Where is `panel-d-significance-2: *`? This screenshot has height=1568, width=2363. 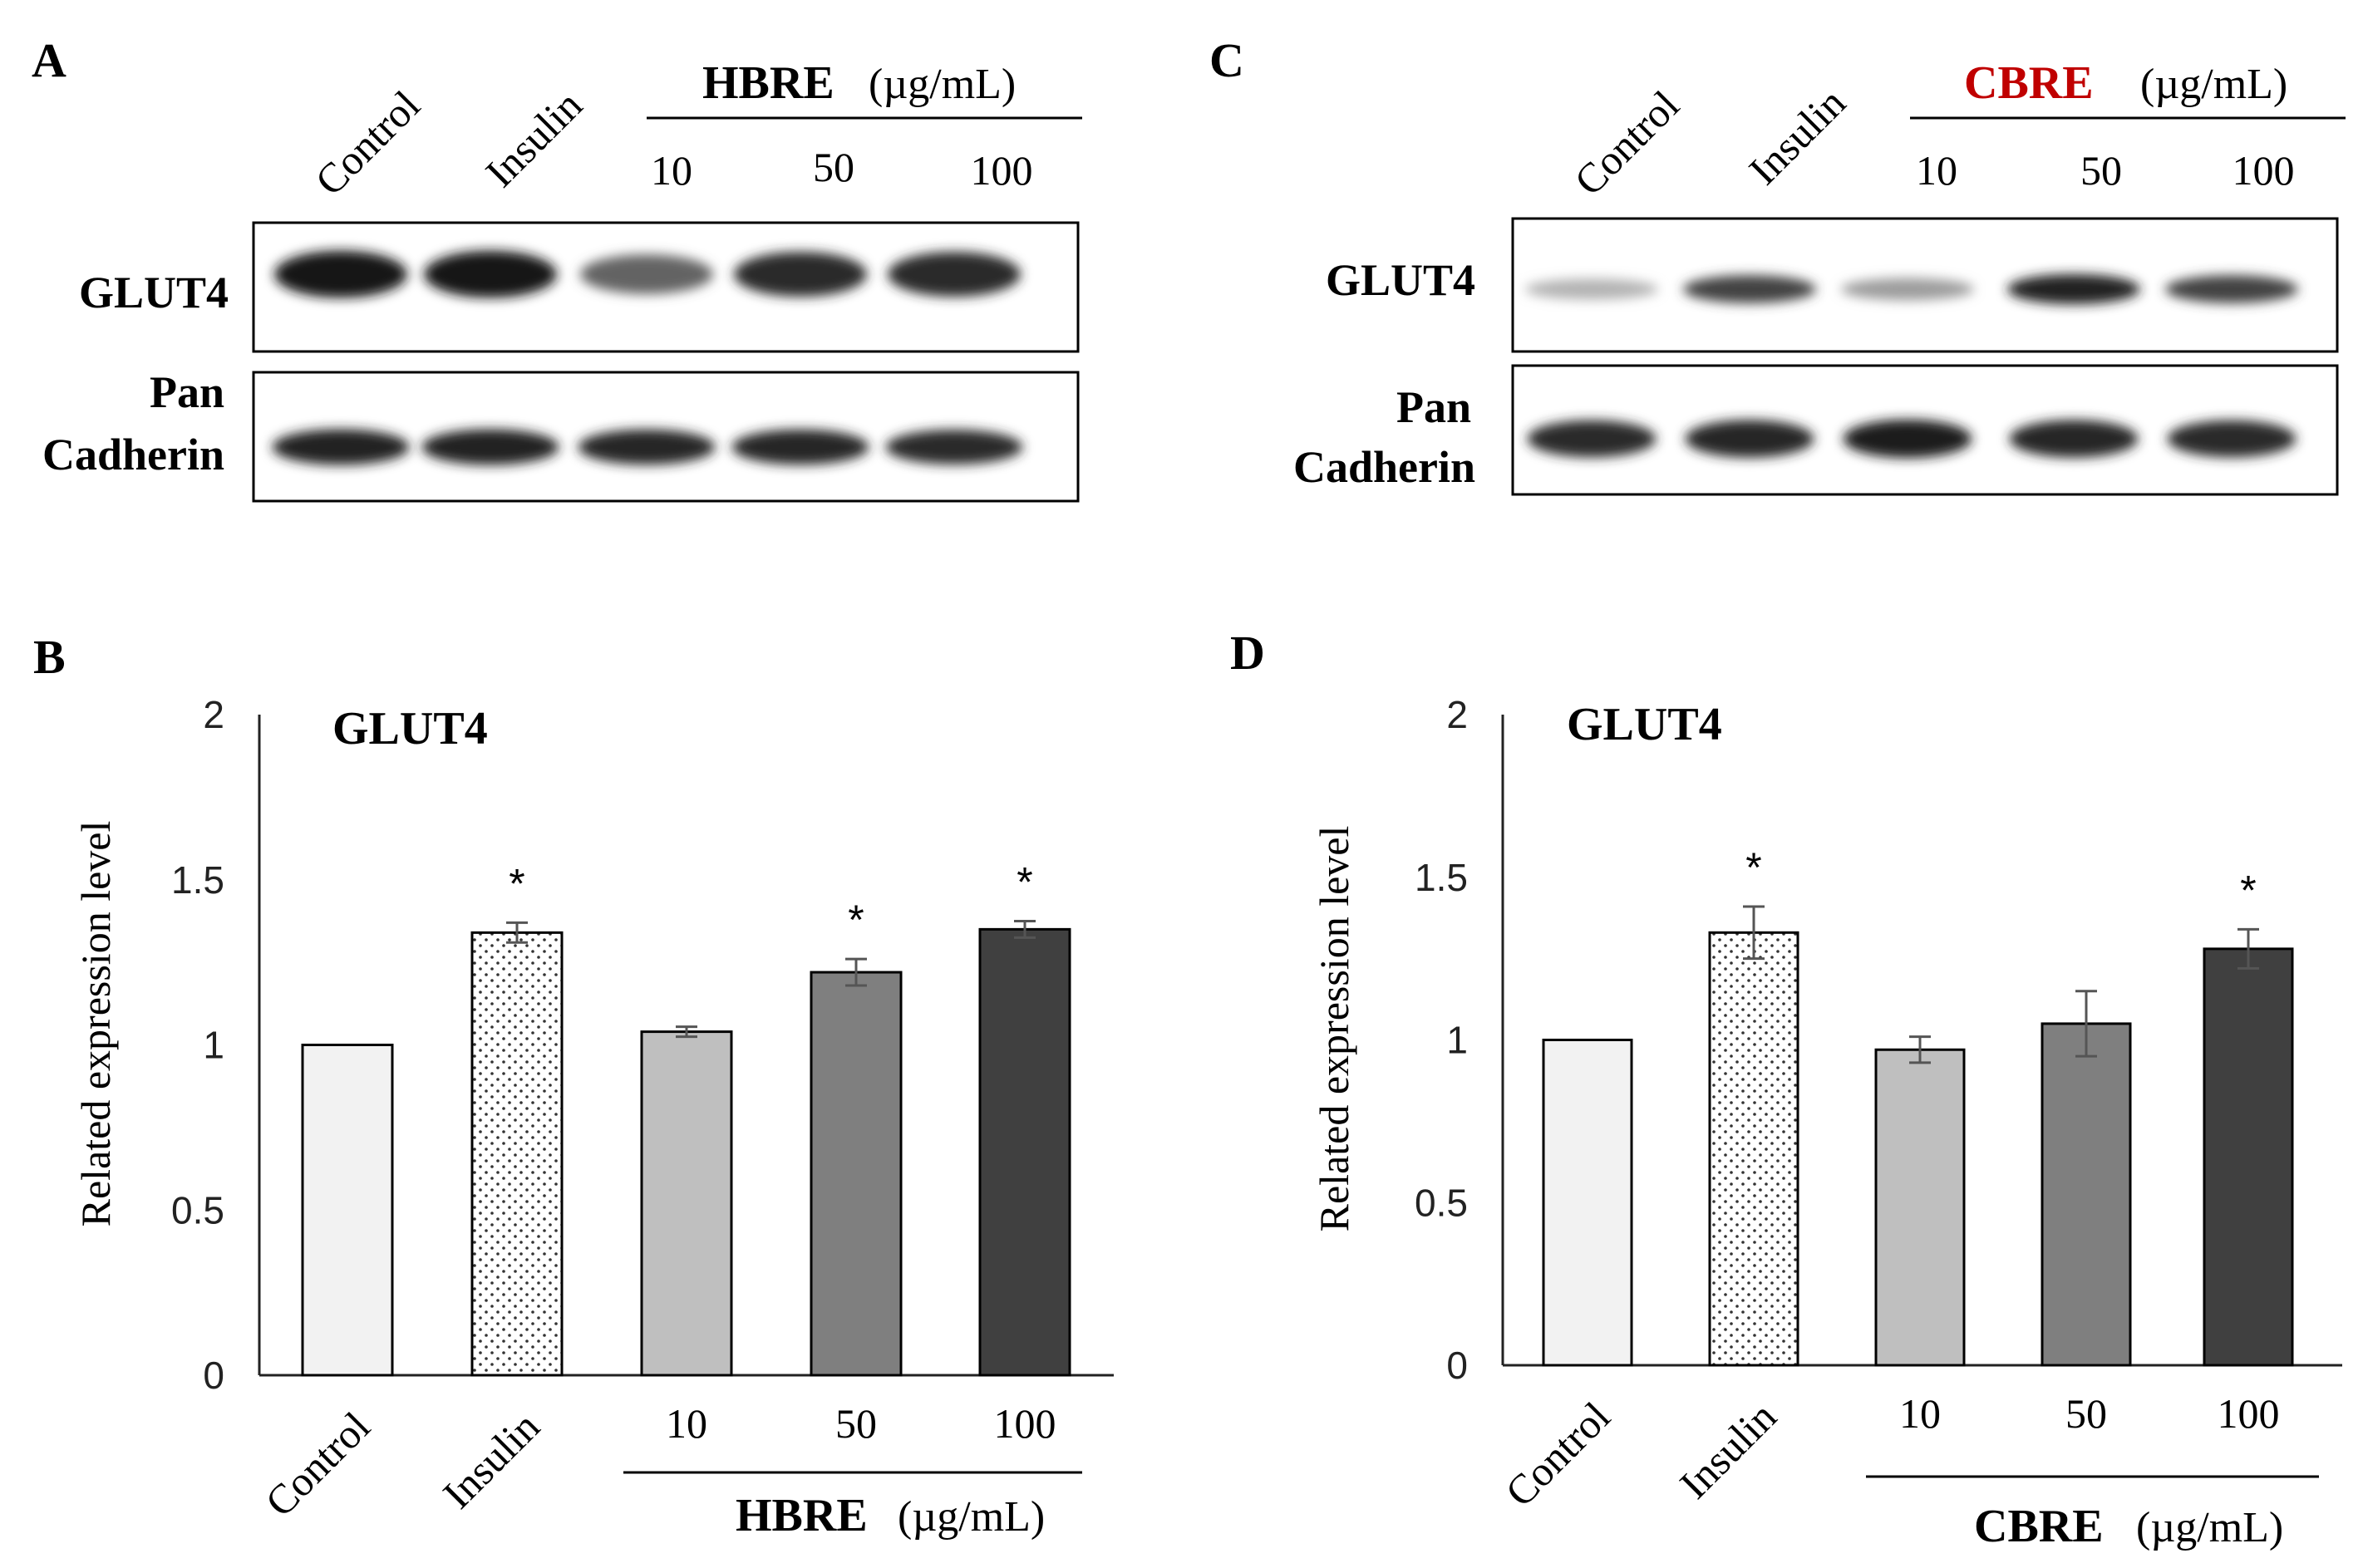
panel-d-significance-2: * is located at coordinates (1753, 867).